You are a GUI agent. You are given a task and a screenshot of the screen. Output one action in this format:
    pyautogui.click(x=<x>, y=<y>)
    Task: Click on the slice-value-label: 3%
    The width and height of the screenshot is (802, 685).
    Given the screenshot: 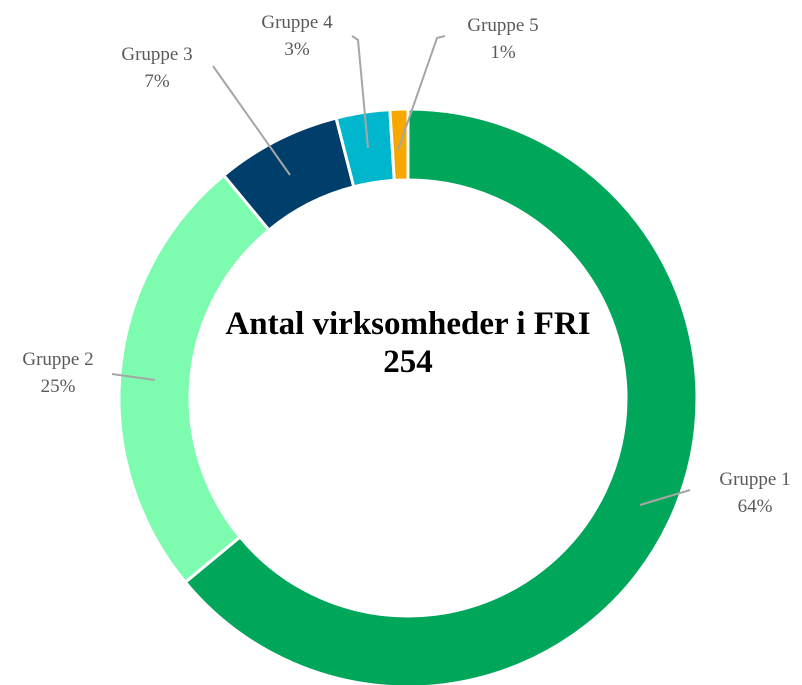 What is the action you would take?
    pyautogui.click(x=297, y=49)
    